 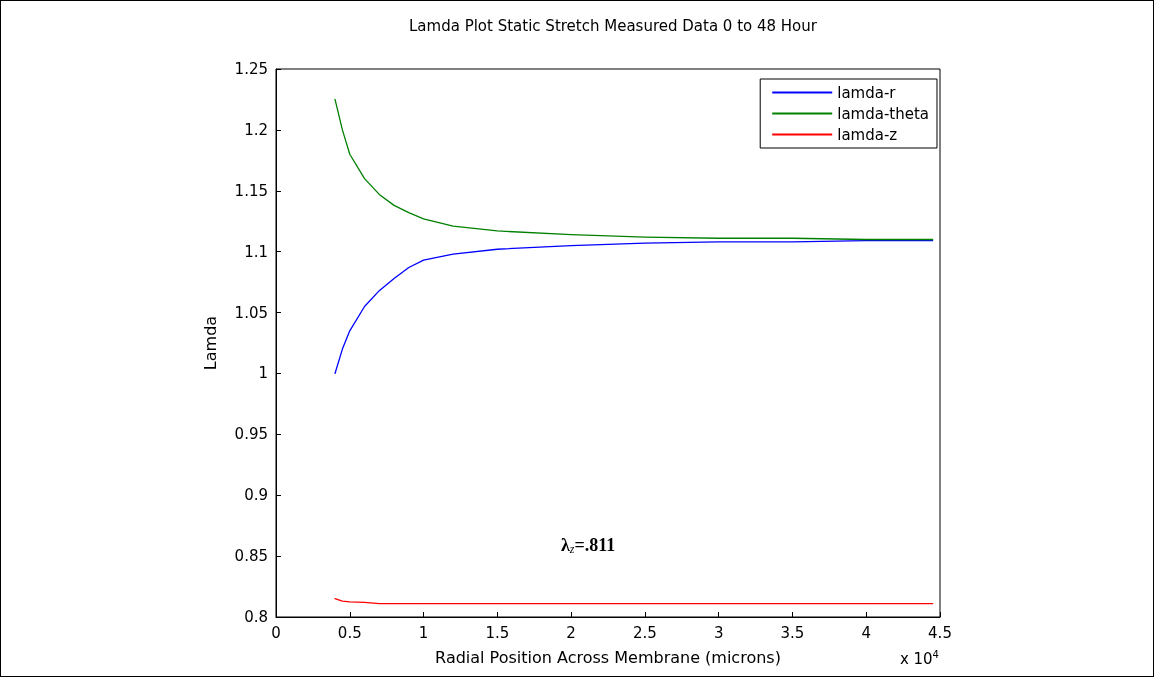 I want to click on legend-label: lamda-theta, so click(x=883, y=113).